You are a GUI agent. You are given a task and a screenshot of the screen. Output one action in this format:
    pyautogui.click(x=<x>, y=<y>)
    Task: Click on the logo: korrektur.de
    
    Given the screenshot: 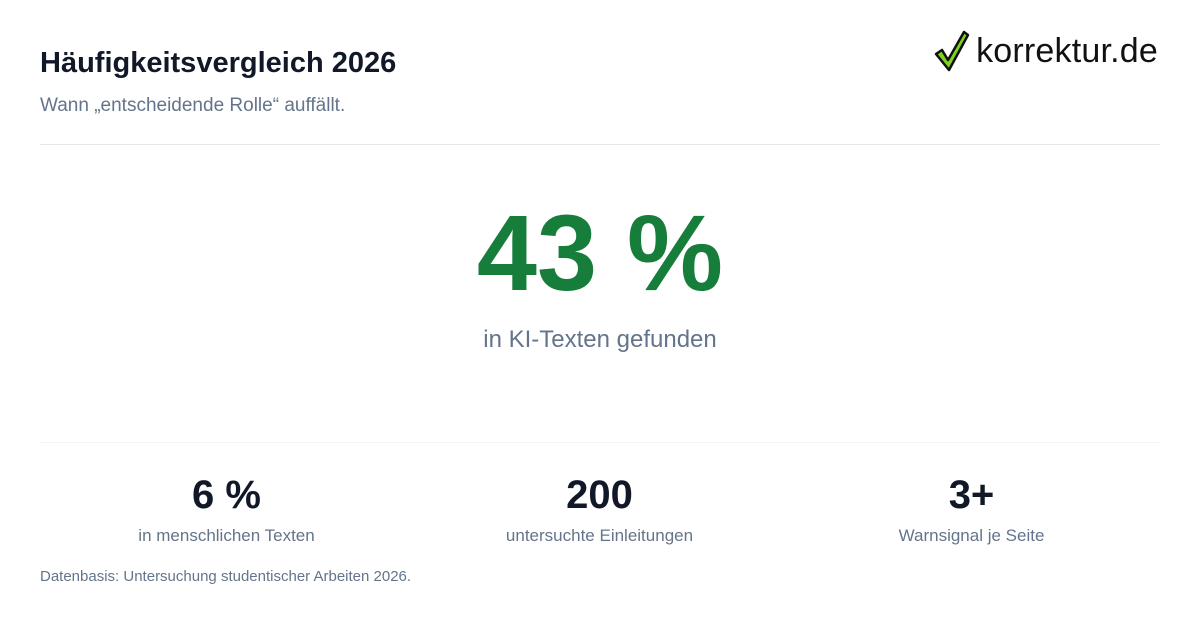 What is the action you would take?
    pyautogui.click(x=1046, y=51)
    